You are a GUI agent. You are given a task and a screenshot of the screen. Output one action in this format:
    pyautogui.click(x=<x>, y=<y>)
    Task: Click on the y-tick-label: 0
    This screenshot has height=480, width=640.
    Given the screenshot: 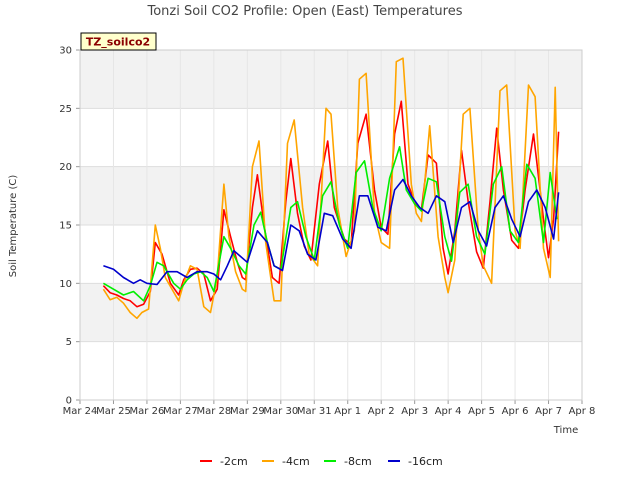 What is the action you would take?
    pyautogui.click(x=69, y=401)
    